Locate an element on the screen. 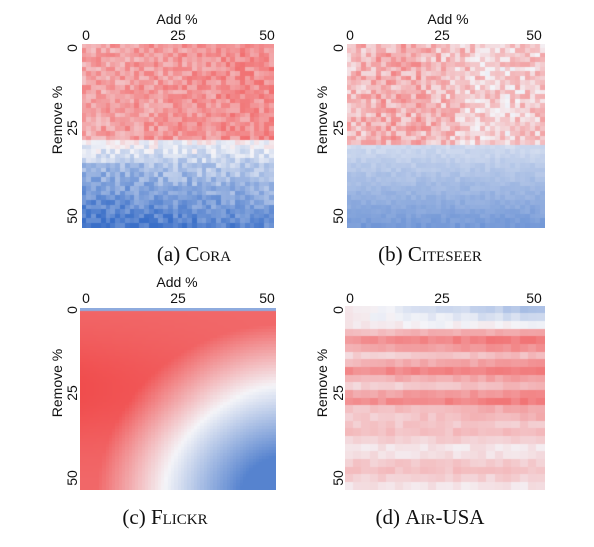 This screenshot has width=594, height=547. panel-caption-citeseer: (b) Citeseer is located at coordinates (430, 254).